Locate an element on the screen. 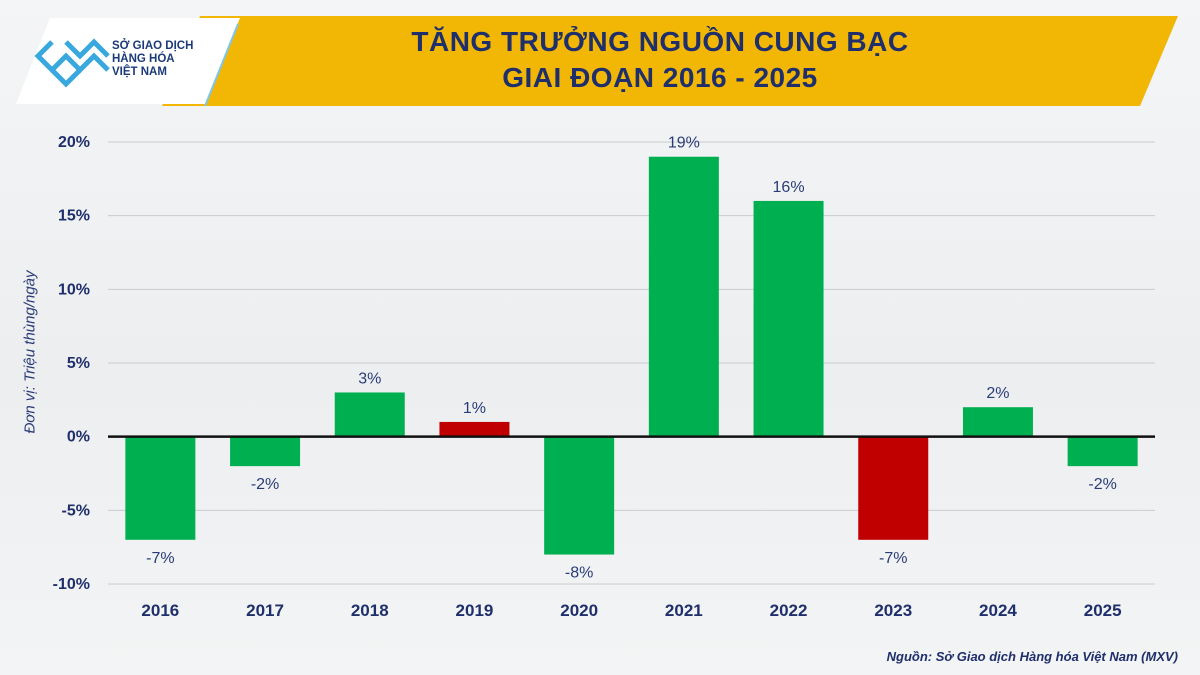 The width and height of the screenshot is (1200, 675). logo-text: SỞ GIAO DỊCH HÀNG HÓA VIỆT NAM is located at coordinates (172, 59).